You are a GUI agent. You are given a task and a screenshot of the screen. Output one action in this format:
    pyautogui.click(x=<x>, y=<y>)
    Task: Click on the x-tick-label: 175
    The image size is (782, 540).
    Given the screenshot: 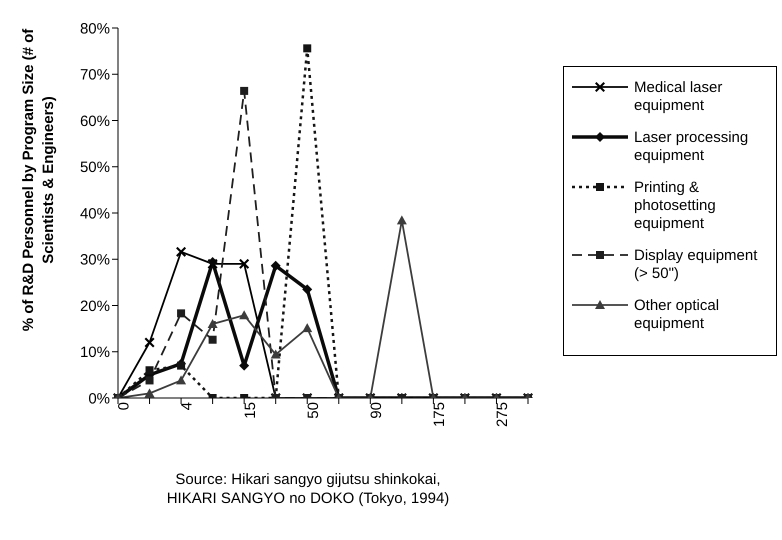 What is the action you would take?
    pyautogui.click(x=439, y=415)
    